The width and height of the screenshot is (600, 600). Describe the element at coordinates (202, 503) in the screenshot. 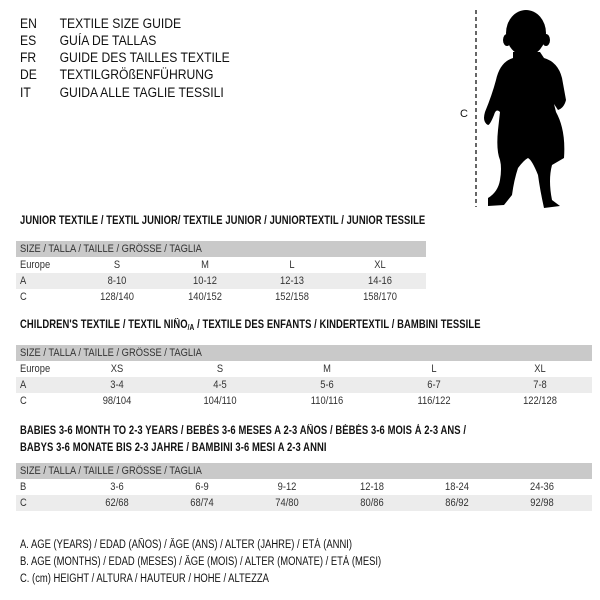

I see `table-cell: 68/74` at that location.